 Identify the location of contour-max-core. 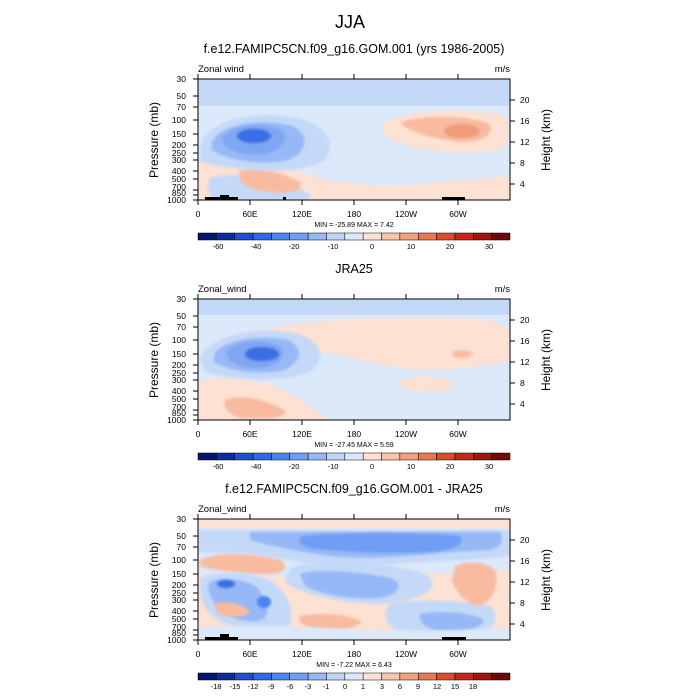
(462, 131).